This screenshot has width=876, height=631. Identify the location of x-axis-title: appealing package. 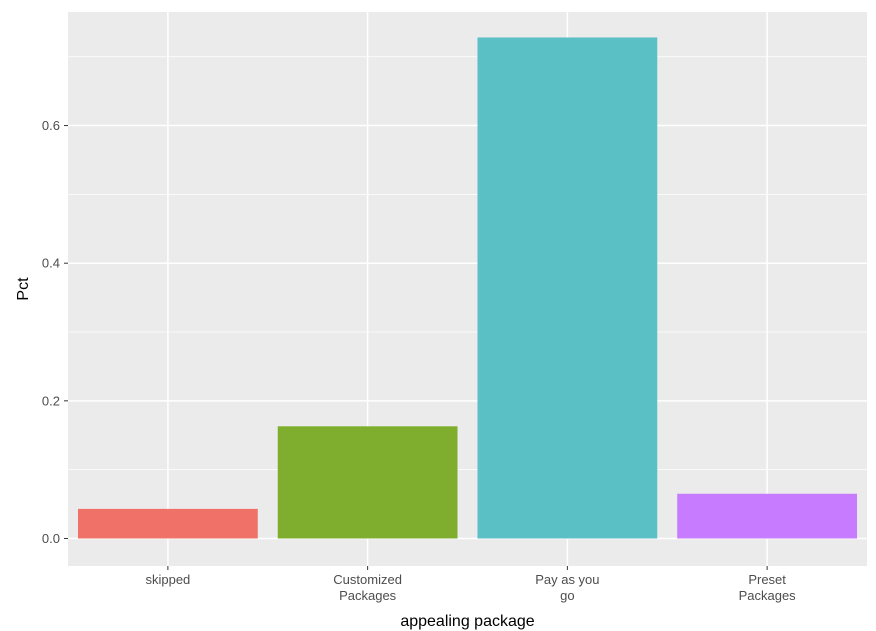
(467, 621).